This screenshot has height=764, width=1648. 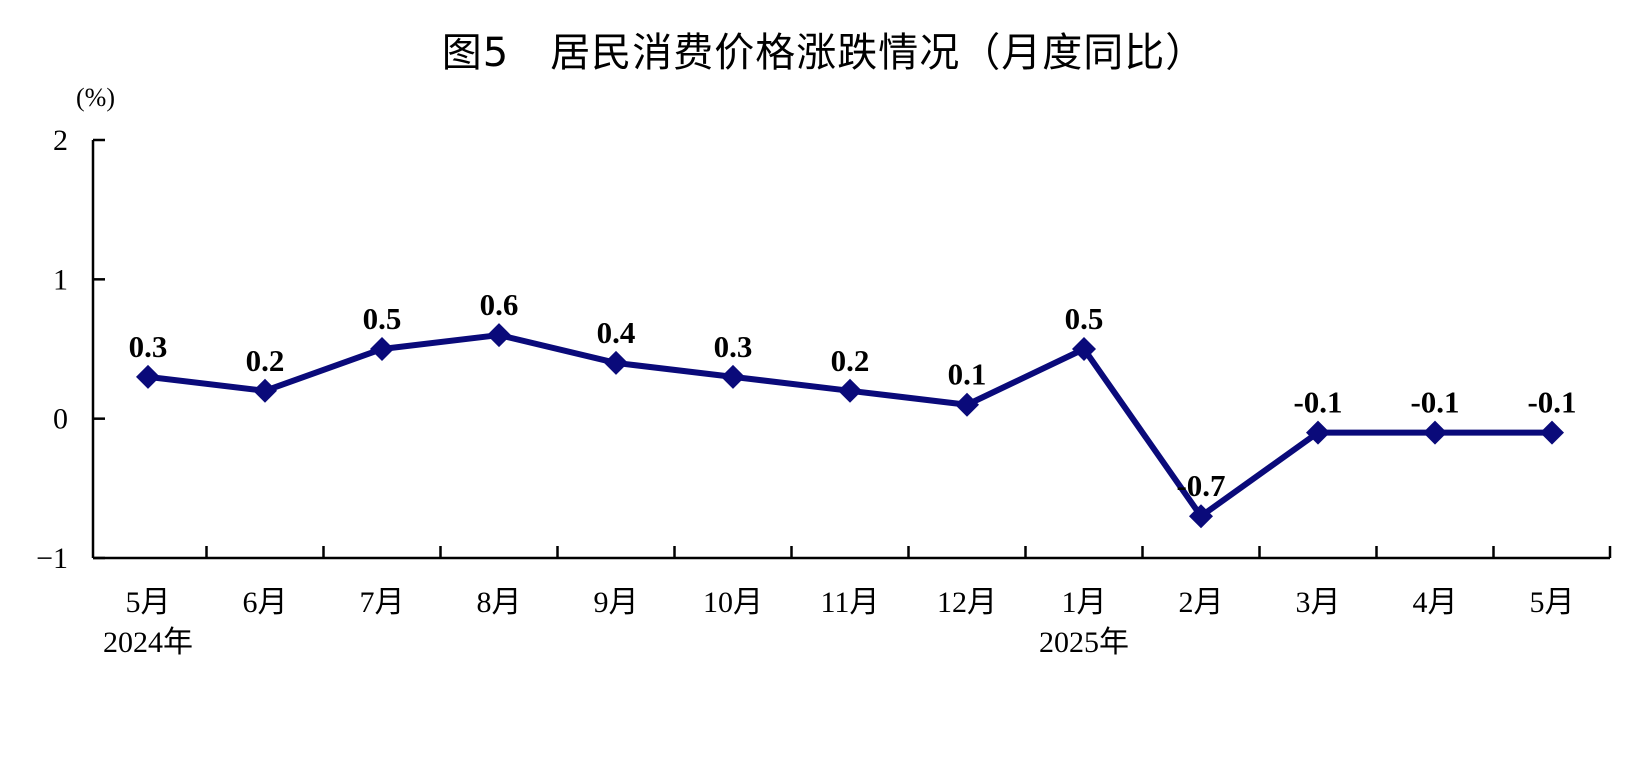 What do you see at coordinates (967, 602) in the screenshot?
I see `x-tick-label: 12月` at bounding box center [967, 602].